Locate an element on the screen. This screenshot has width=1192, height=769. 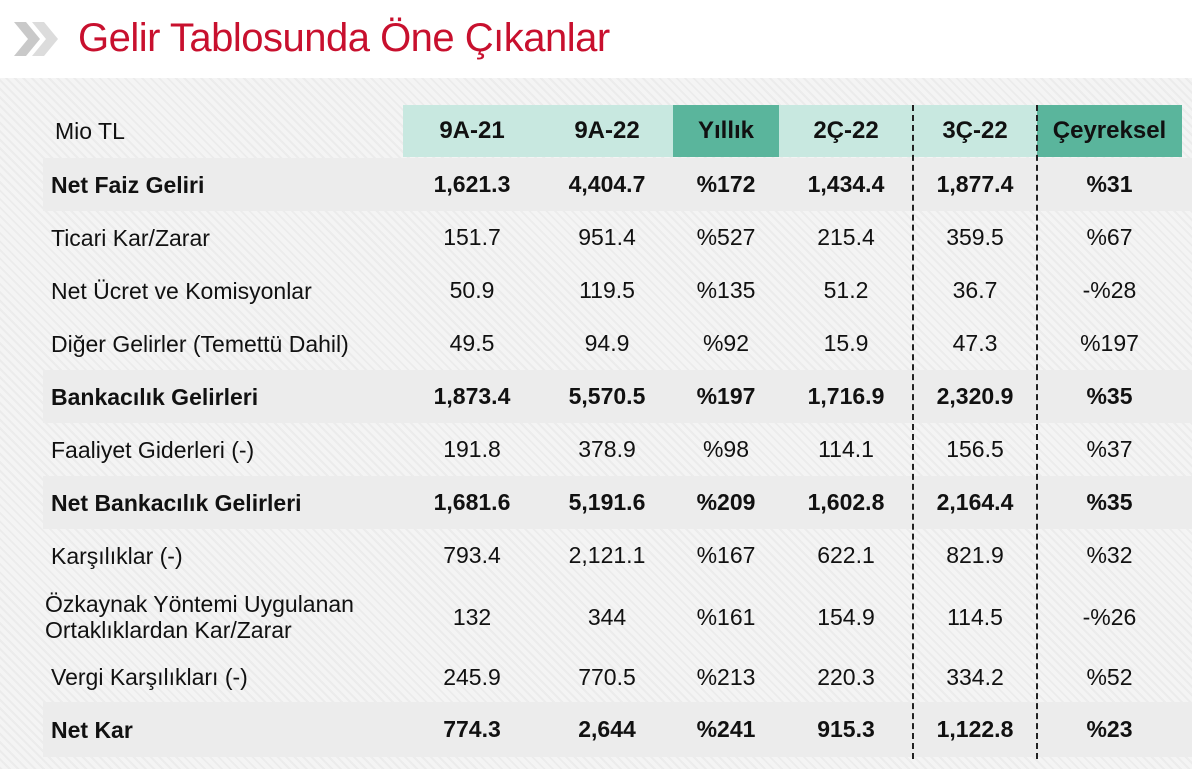
table-cell: %67 is located at coordinates (1109, 237).